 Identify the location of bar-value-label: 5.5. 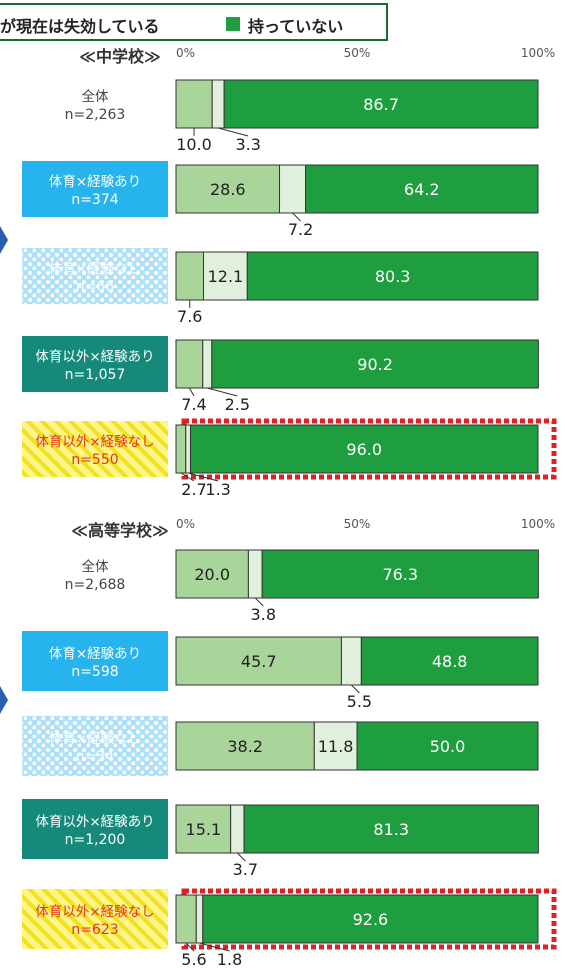
(359, 701).